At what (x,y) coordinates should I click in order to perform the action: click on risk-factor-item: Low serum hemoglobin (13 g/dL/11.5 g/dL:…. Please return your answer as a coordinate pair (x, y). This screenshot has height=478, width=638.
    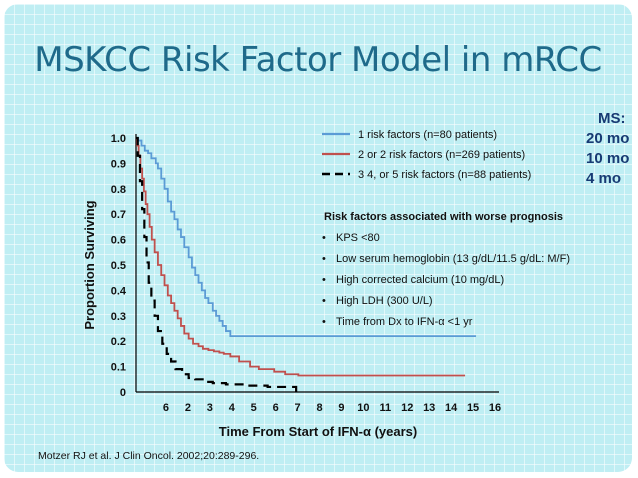
    Looking at the image, I should click on (446, 259).